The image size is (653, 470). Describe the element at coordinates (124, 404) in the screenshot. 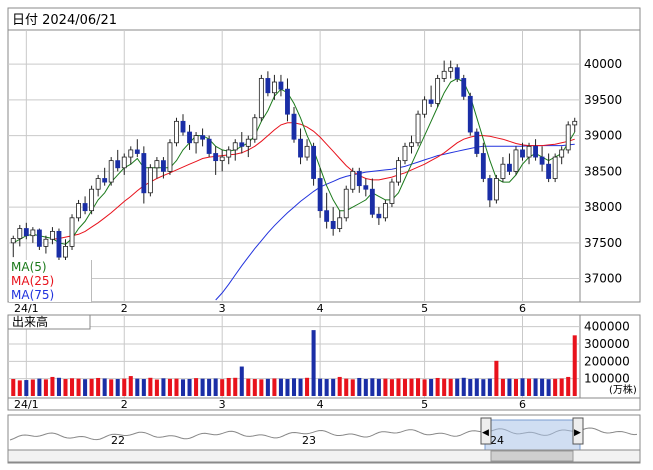

I see `volume-x-tick-label: 2` at that location.